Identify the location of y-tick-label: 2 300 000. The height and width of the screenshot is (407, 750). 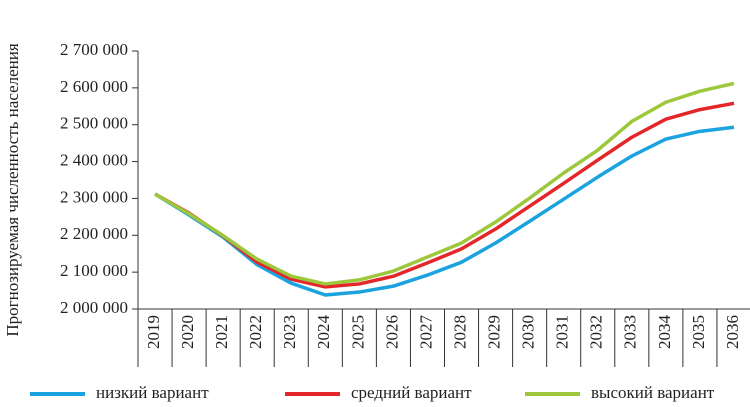
(94, 196).